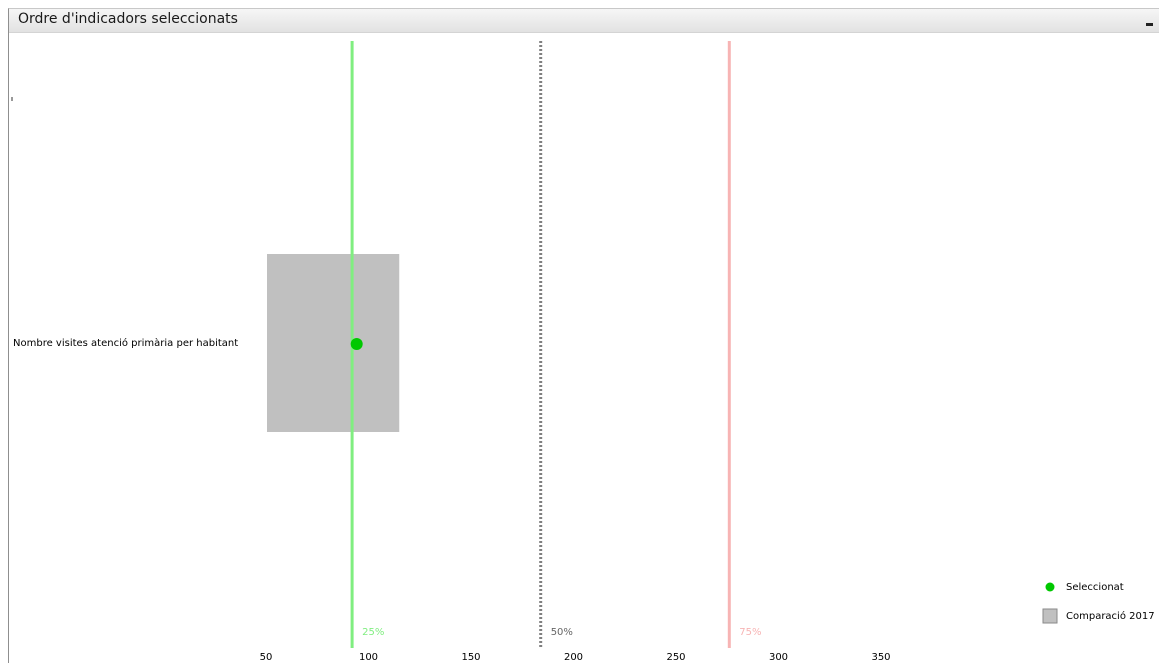  Describe the element at coordinates (373, 632) in the screenshot. I see `reference-label-25pct: 25%` at that location.